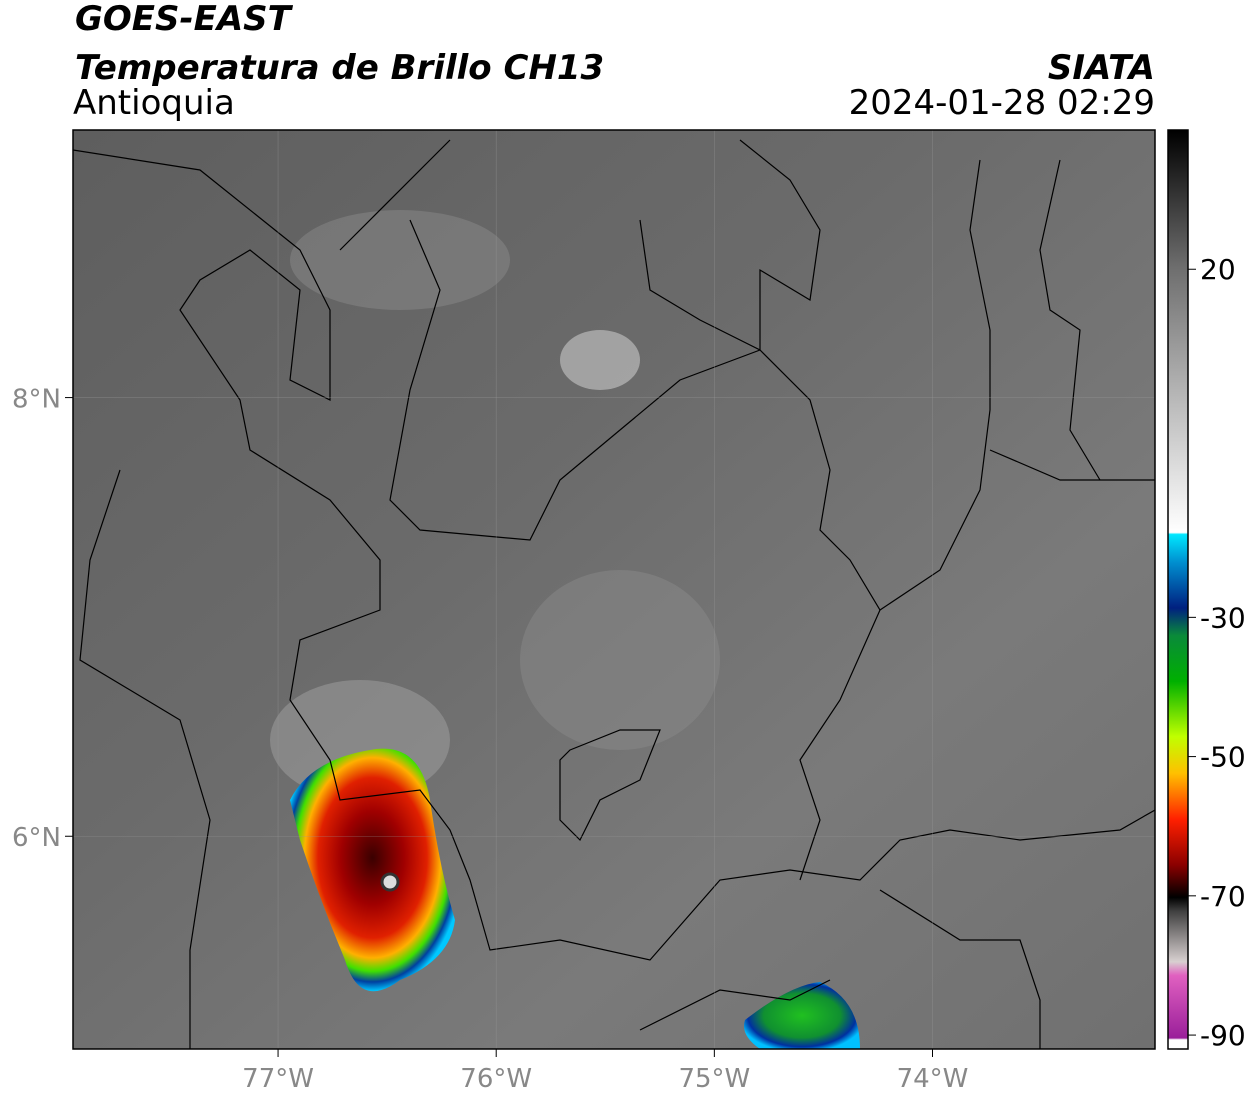 The width and height of the screenshot is (1252, 1103). What do you see at coordinates (1178, 589) in the screenshot?
I see `colorbar` at bounding box center [1178, 589].